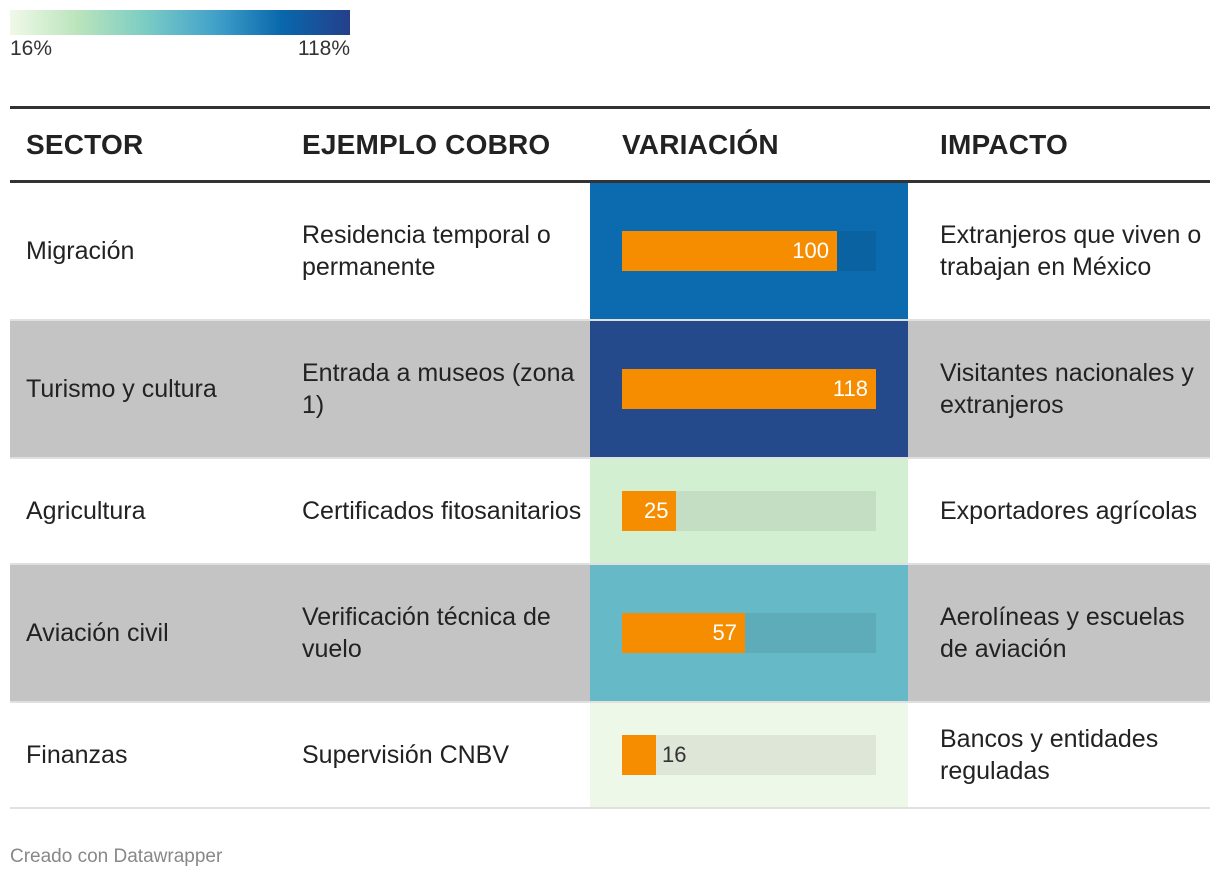 The height and width of the screenshot is (882, 1220). What do you see at coordinates (406, 755) in the screenshot?
I see `cell-ejemplo: Supervisión CNBV` at bounding box center [406, 755].